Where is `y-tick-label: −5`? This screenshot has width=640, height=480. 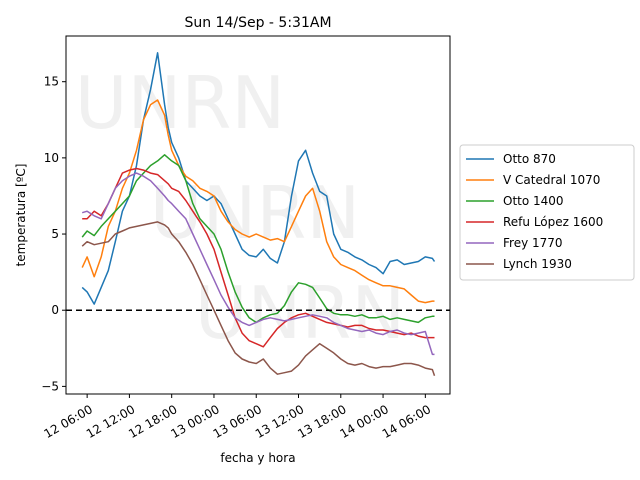 y-tick-label: −5 is located at coordinates (50, 386).